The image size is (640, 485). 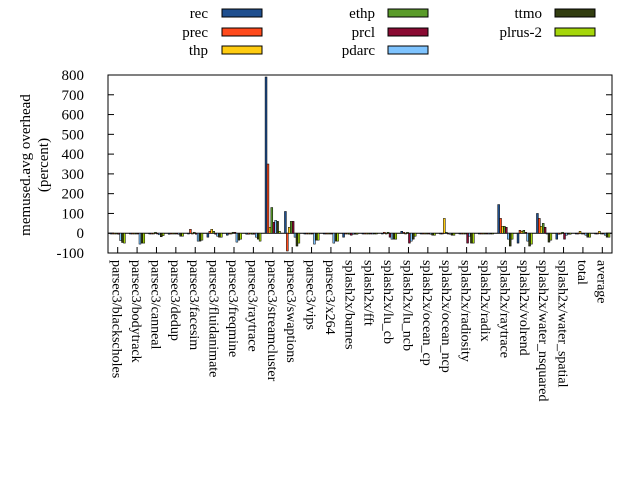 I want to click on x-tick-label: splash2x/water_spatial, so click(x=562, y=324).